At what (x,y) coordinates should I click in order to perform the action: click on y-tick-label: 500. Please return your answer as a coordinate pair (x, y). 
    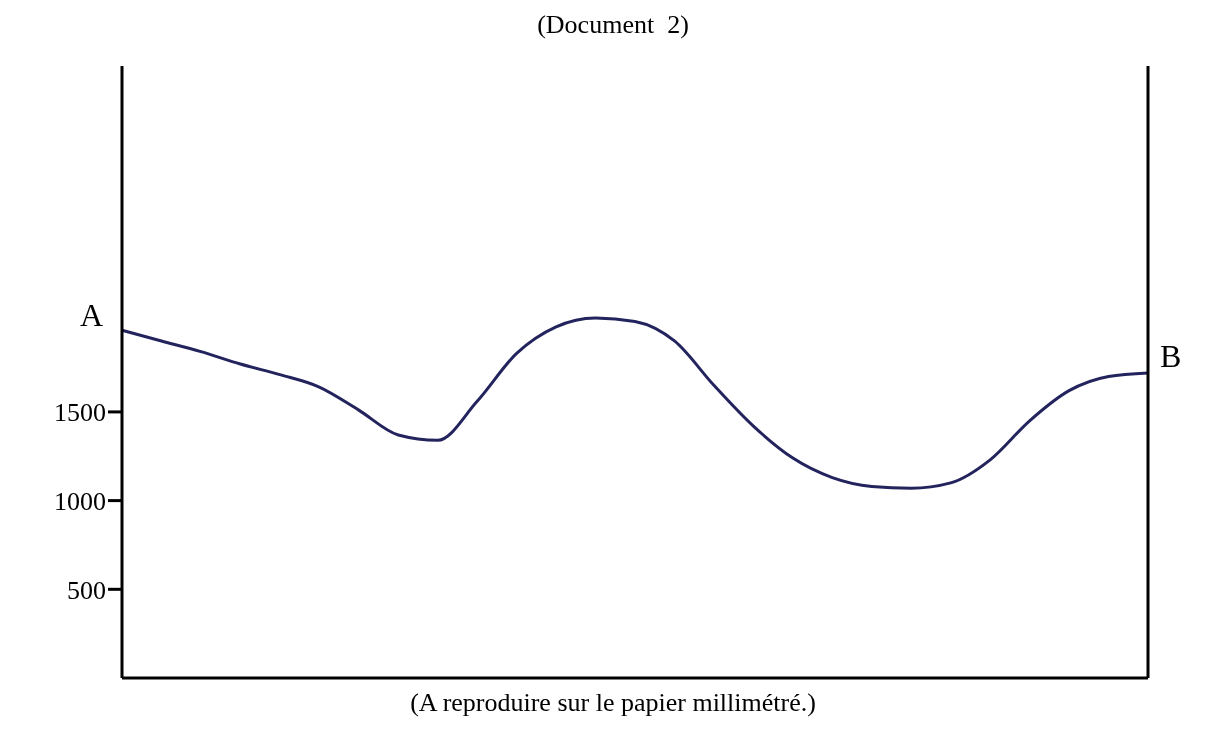
    Looking at the image, I should click on (86, 590).